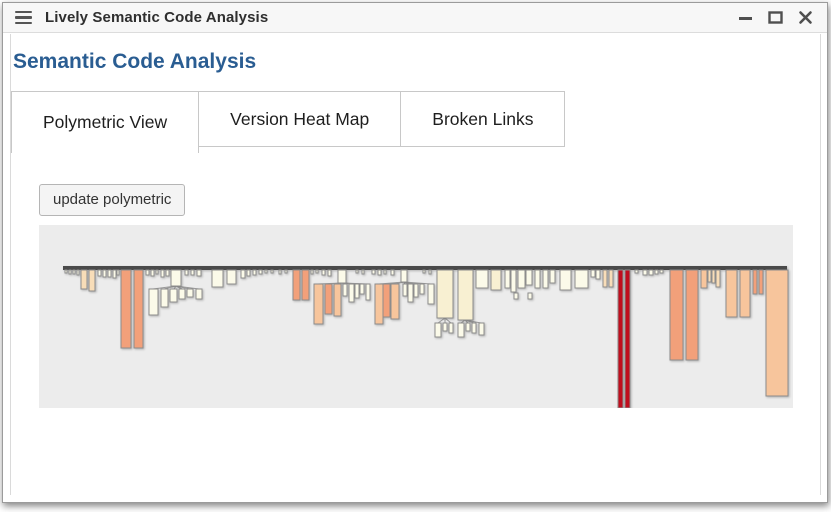 This screenshot has height=512, width=831. I want to click on close-icon, so click(805, 18).